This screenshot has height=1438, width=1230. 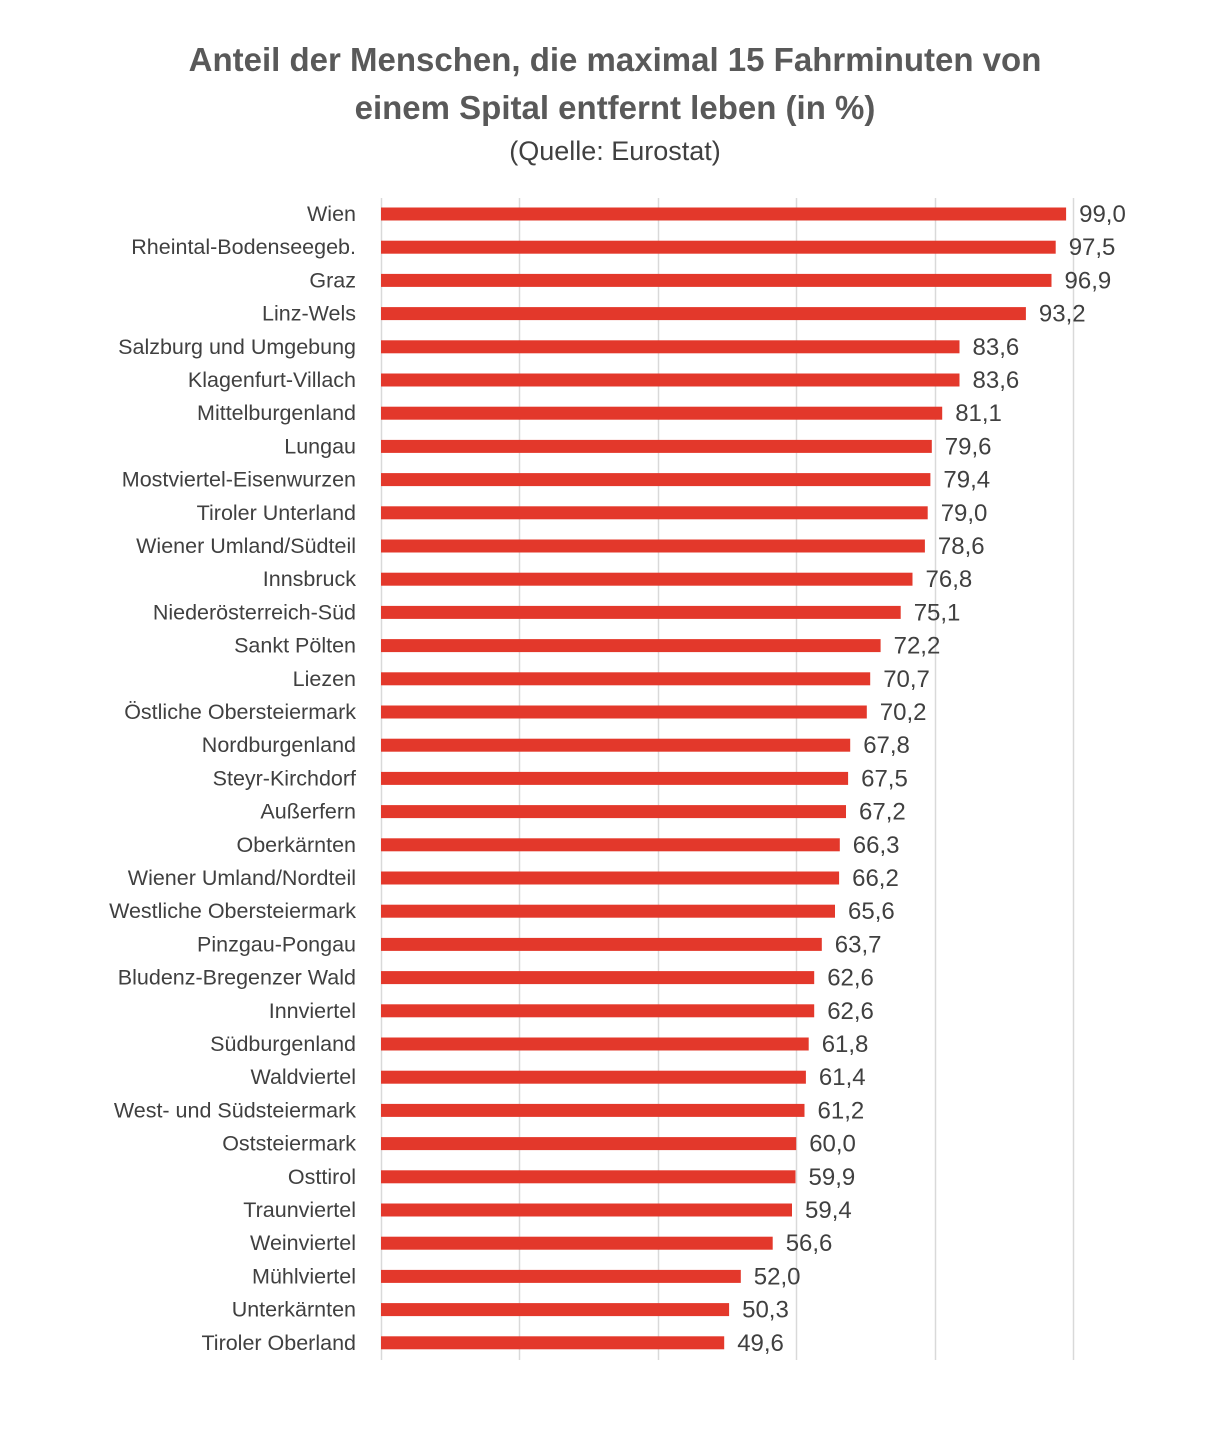 I want to click on category-label: Oberkärnten, so click(x=296, y=845).